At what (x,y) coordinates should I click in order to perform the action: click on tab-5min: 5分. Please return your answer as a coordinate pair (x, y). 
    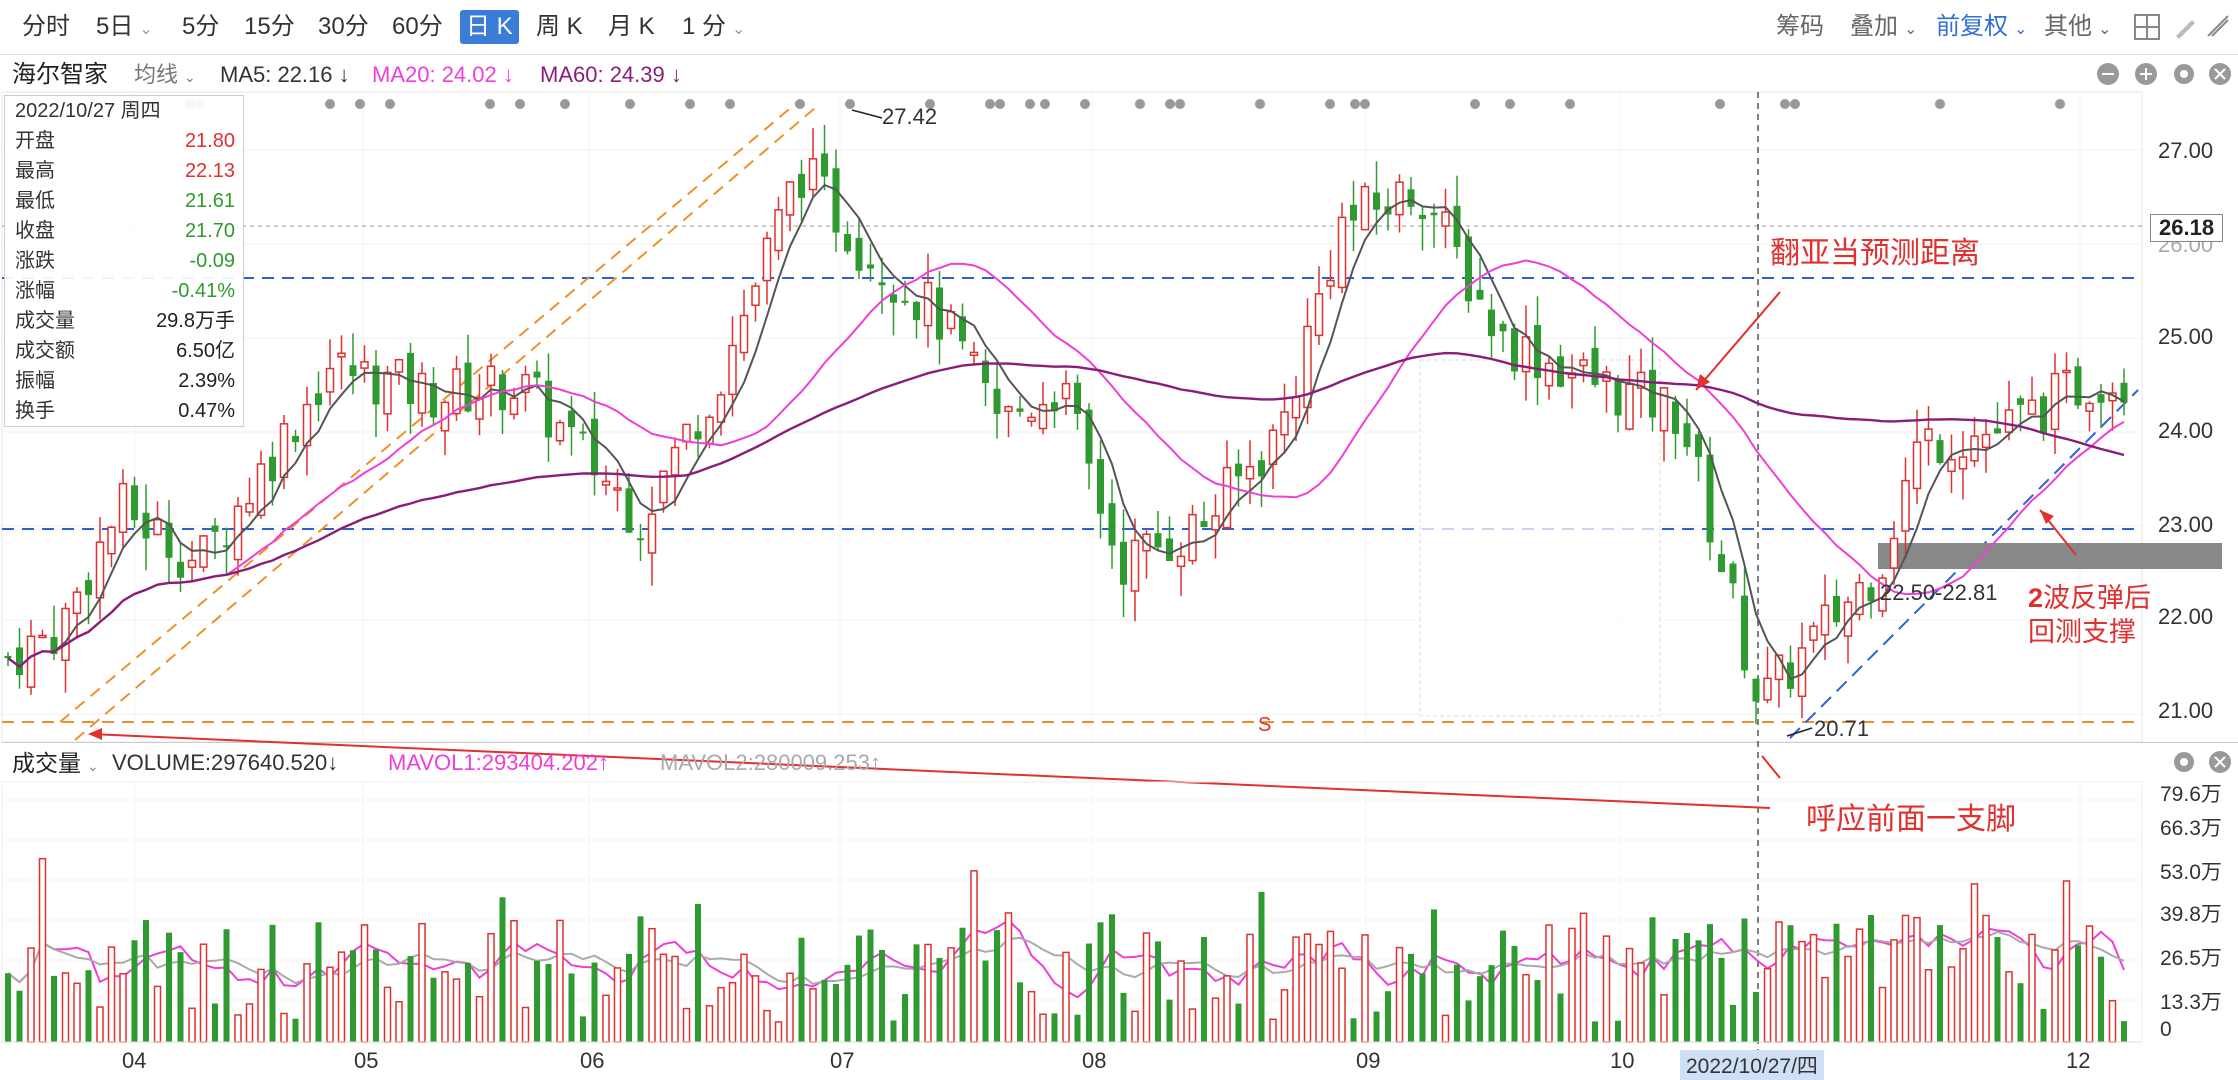
    Looking at the image, I should click on (201, 26).